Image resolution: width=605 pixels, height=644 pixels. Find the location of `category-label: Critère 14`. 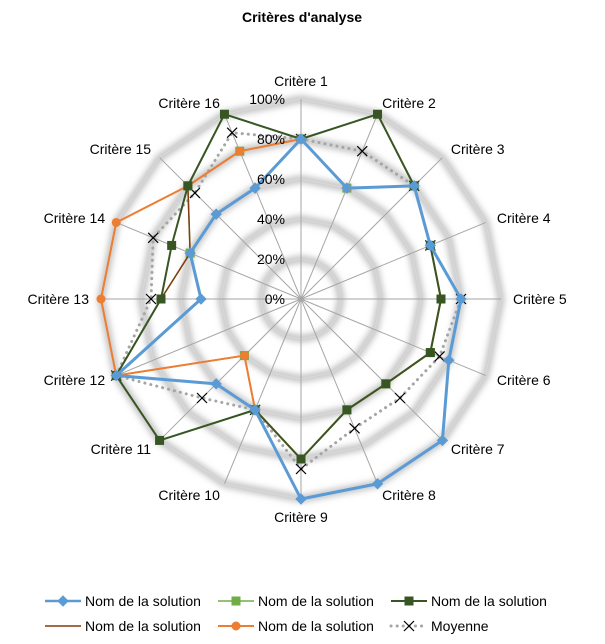

category-label: Critère 14 is located at coordinates (75, 218).